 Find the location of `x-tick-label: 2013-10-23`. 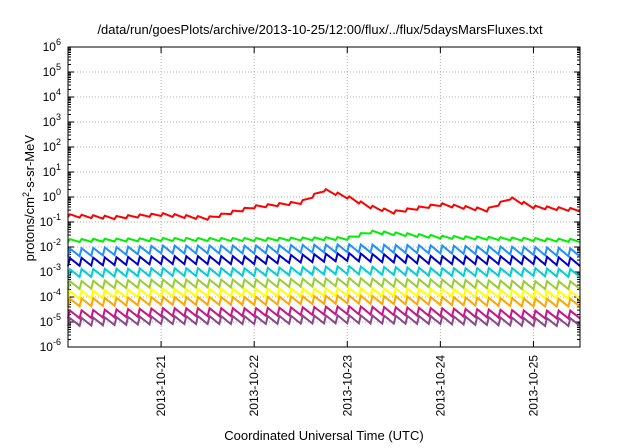

x-tick-label: 2013-10-23 is located at coordinates (347, 386).